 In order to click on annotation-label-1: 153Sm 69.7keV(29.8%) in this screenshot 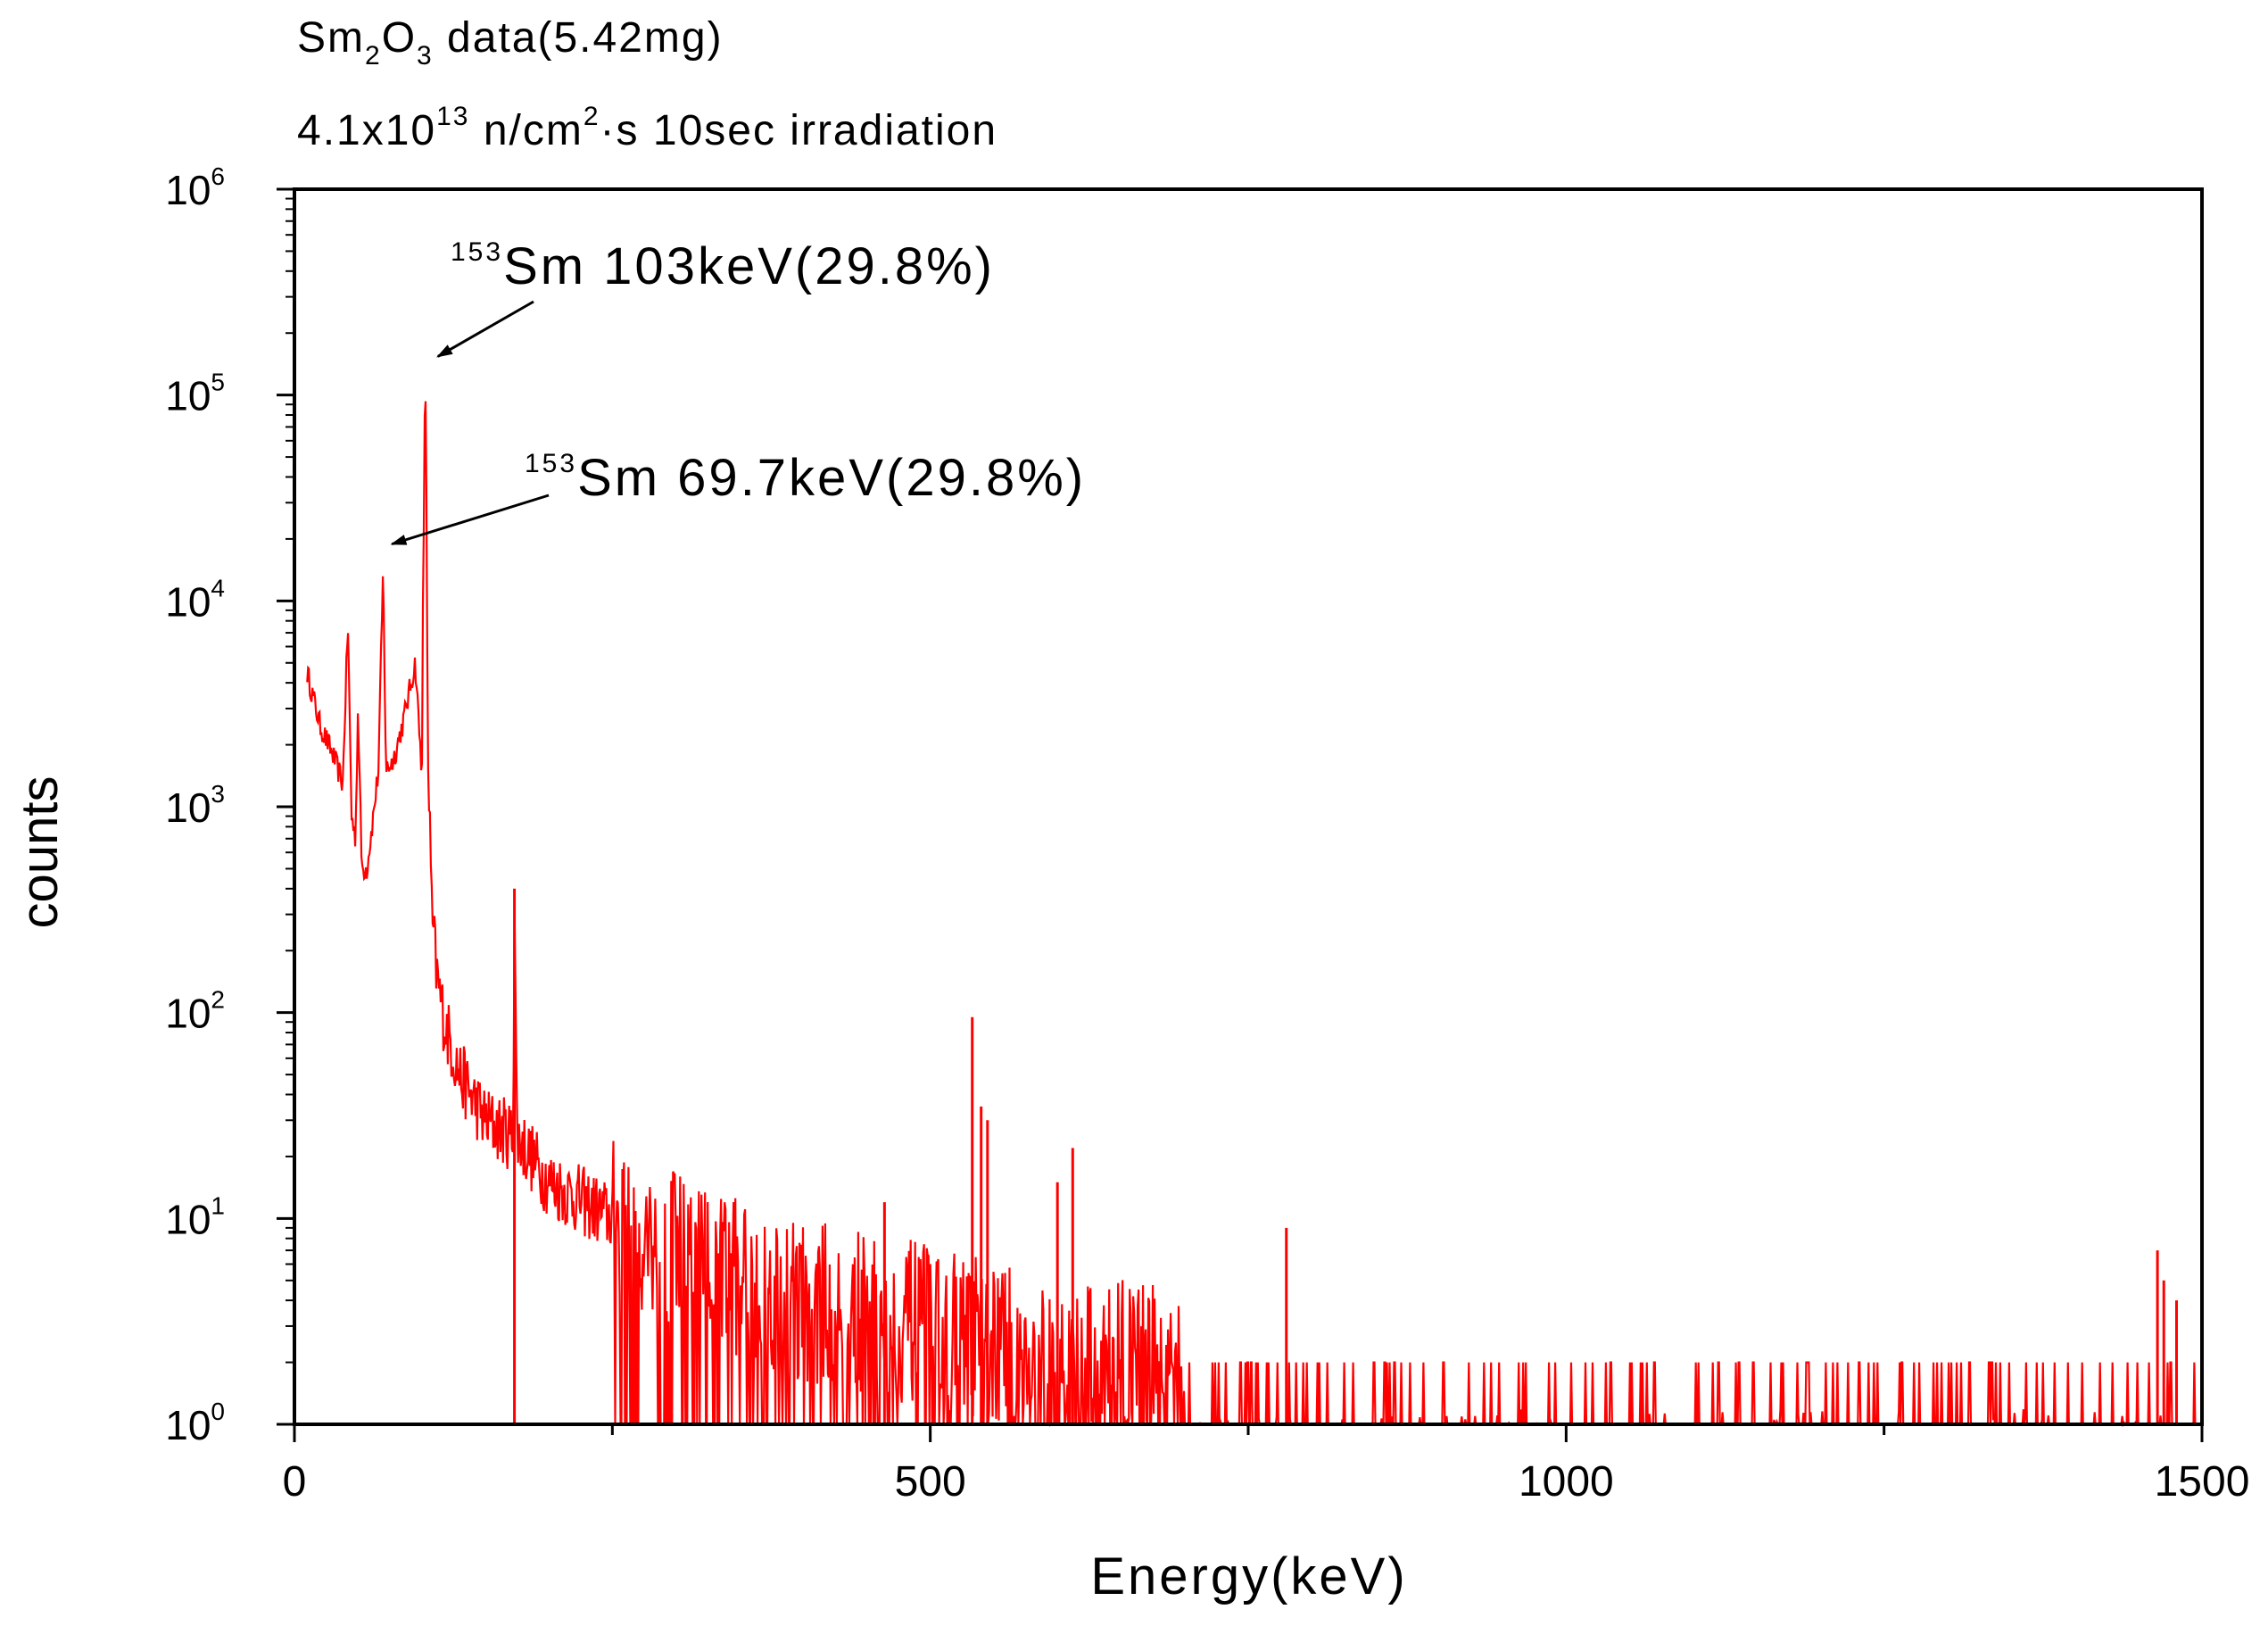, I will do `click(805, 478)`.